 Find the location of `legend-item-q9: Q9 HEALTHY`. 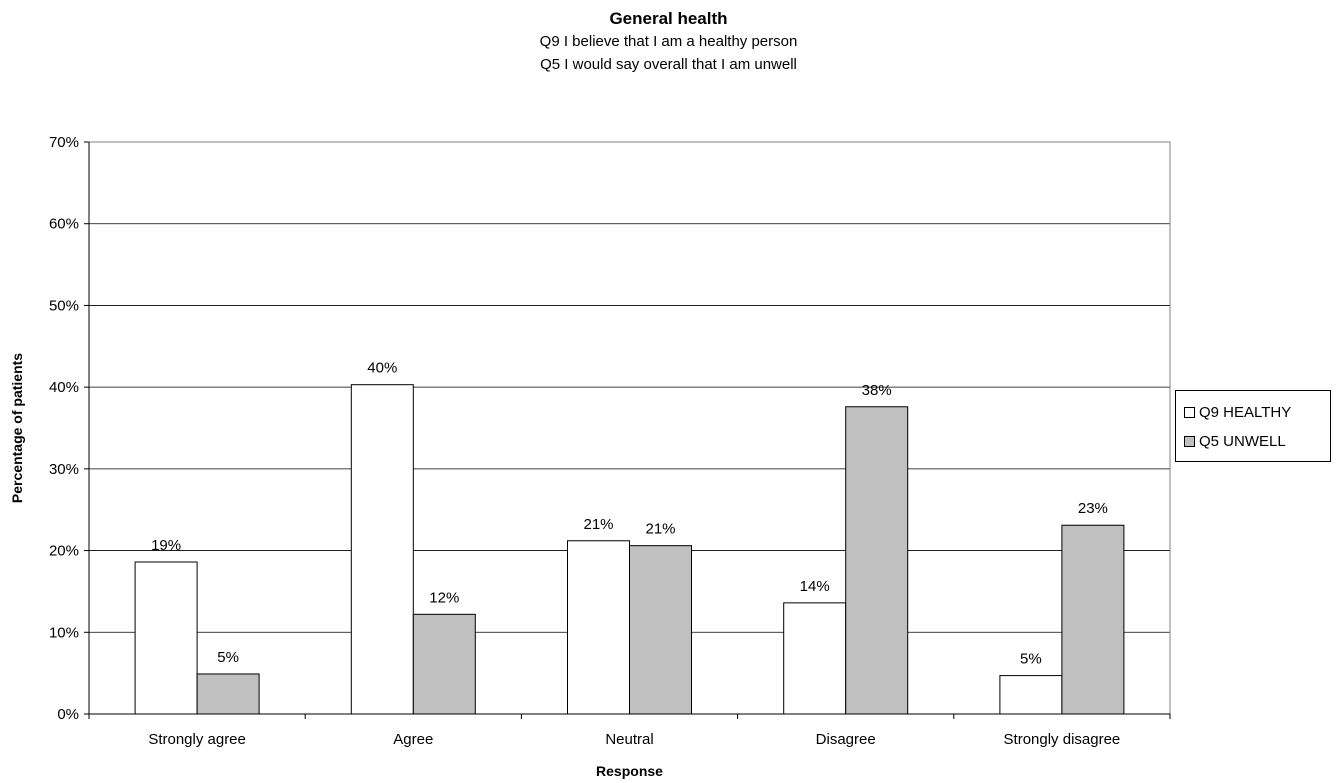

legend-item-q9: Q9 HEALTHY is located at coordinates (1237, 412).